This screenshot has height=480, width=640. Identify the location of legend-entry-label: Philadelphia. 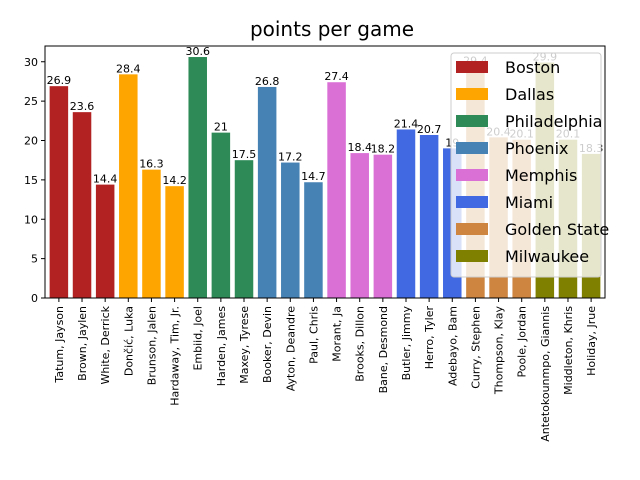
(553, 121).